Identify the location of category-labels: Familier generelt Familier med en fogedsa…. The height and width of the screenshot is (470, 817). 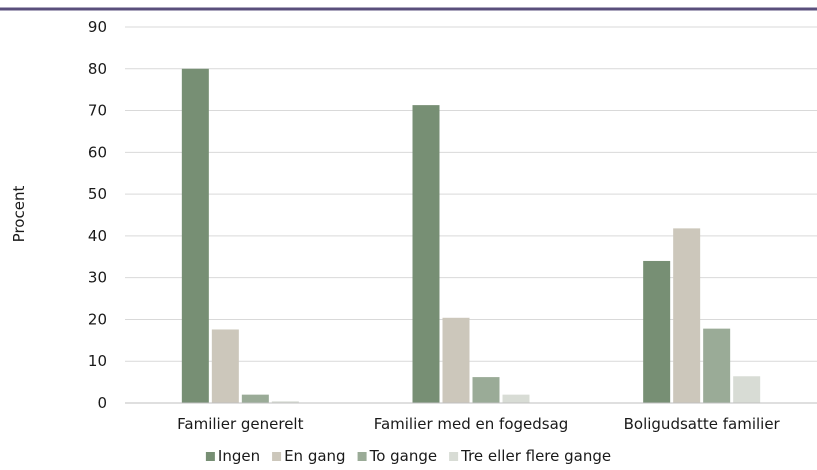
(478, 424).